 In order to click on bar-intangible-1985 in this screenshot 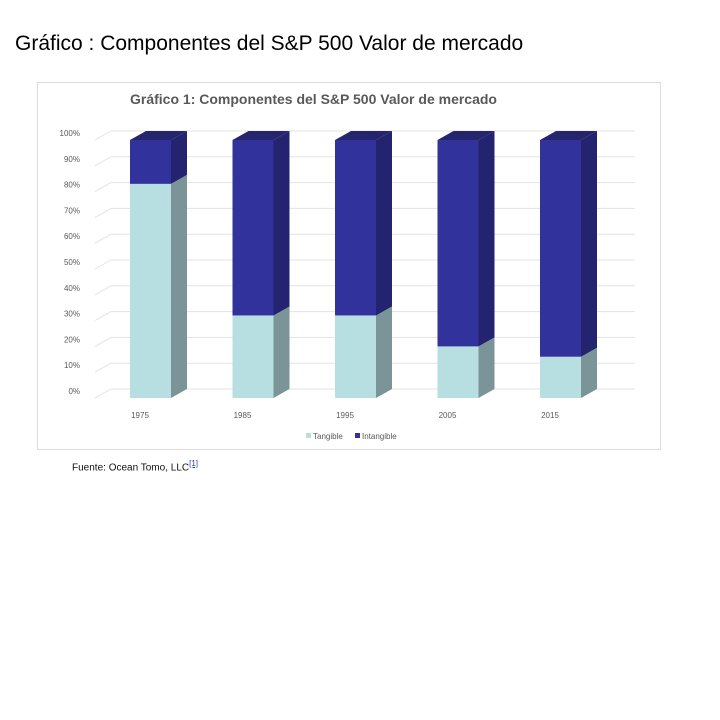, I will do `click(253, 228)`.